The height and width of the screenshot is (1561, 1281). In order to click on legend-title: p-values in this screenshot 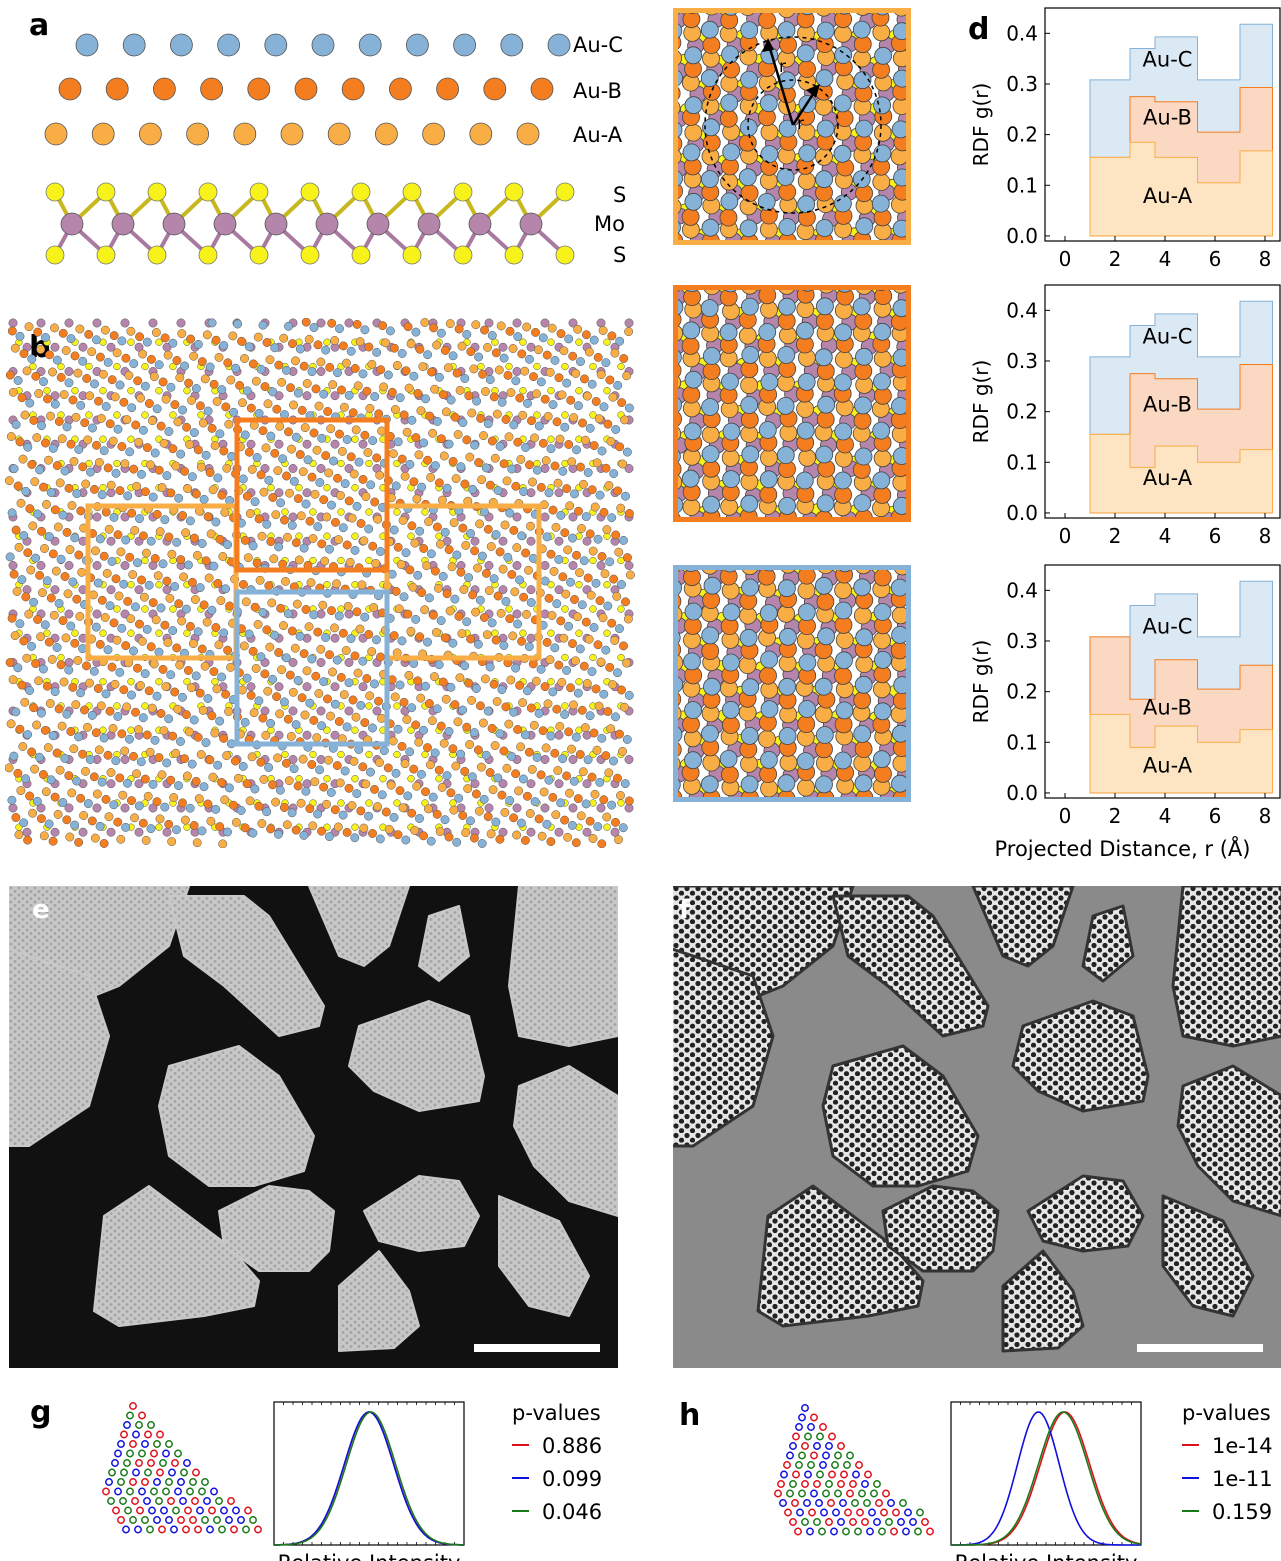, I will do `click(1226, 1413)`.